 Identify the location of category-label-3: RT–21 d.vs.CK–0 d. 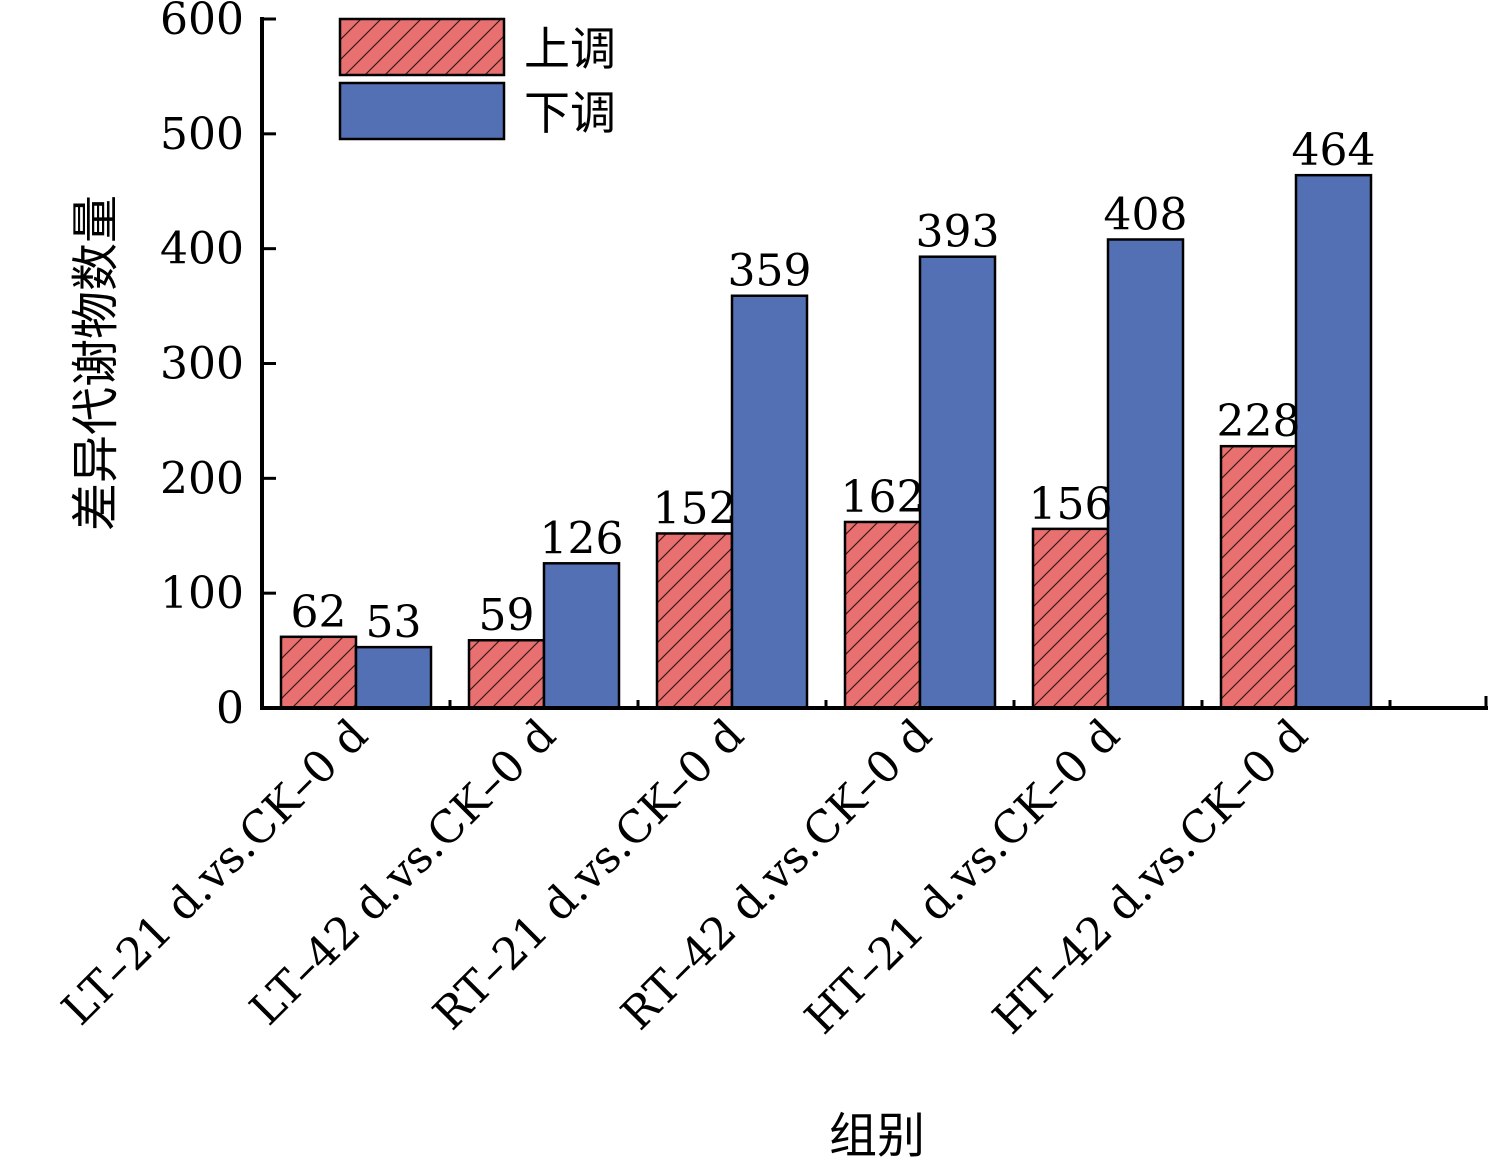
(589, 875).